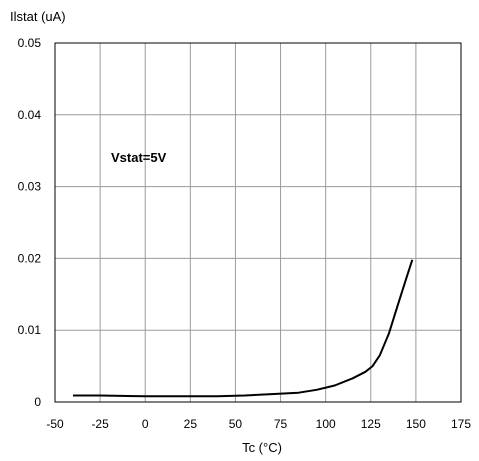 The image size is (479, 461). Describe the element at coordinates (191, 424) in the screenshot. I see `x-tick-label: 25` at that location.